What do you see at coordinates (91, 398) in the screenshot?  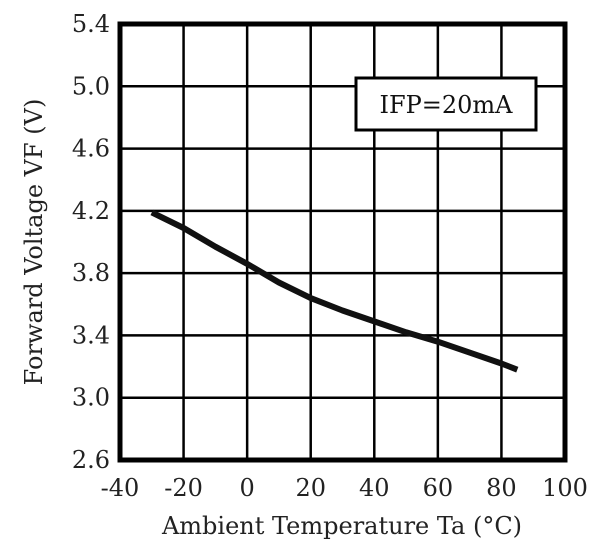 I see `y-tick-label: 3.0` at bounding box center [91, 398].